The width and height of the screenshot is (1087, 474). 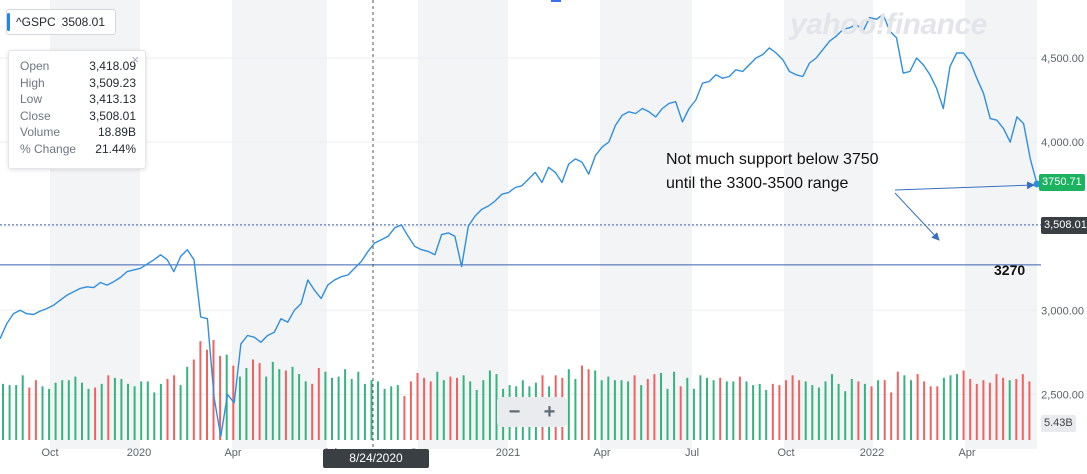 I want to click on ohlc-row-low: Low 3,413.13, so click(x=78, y=99).